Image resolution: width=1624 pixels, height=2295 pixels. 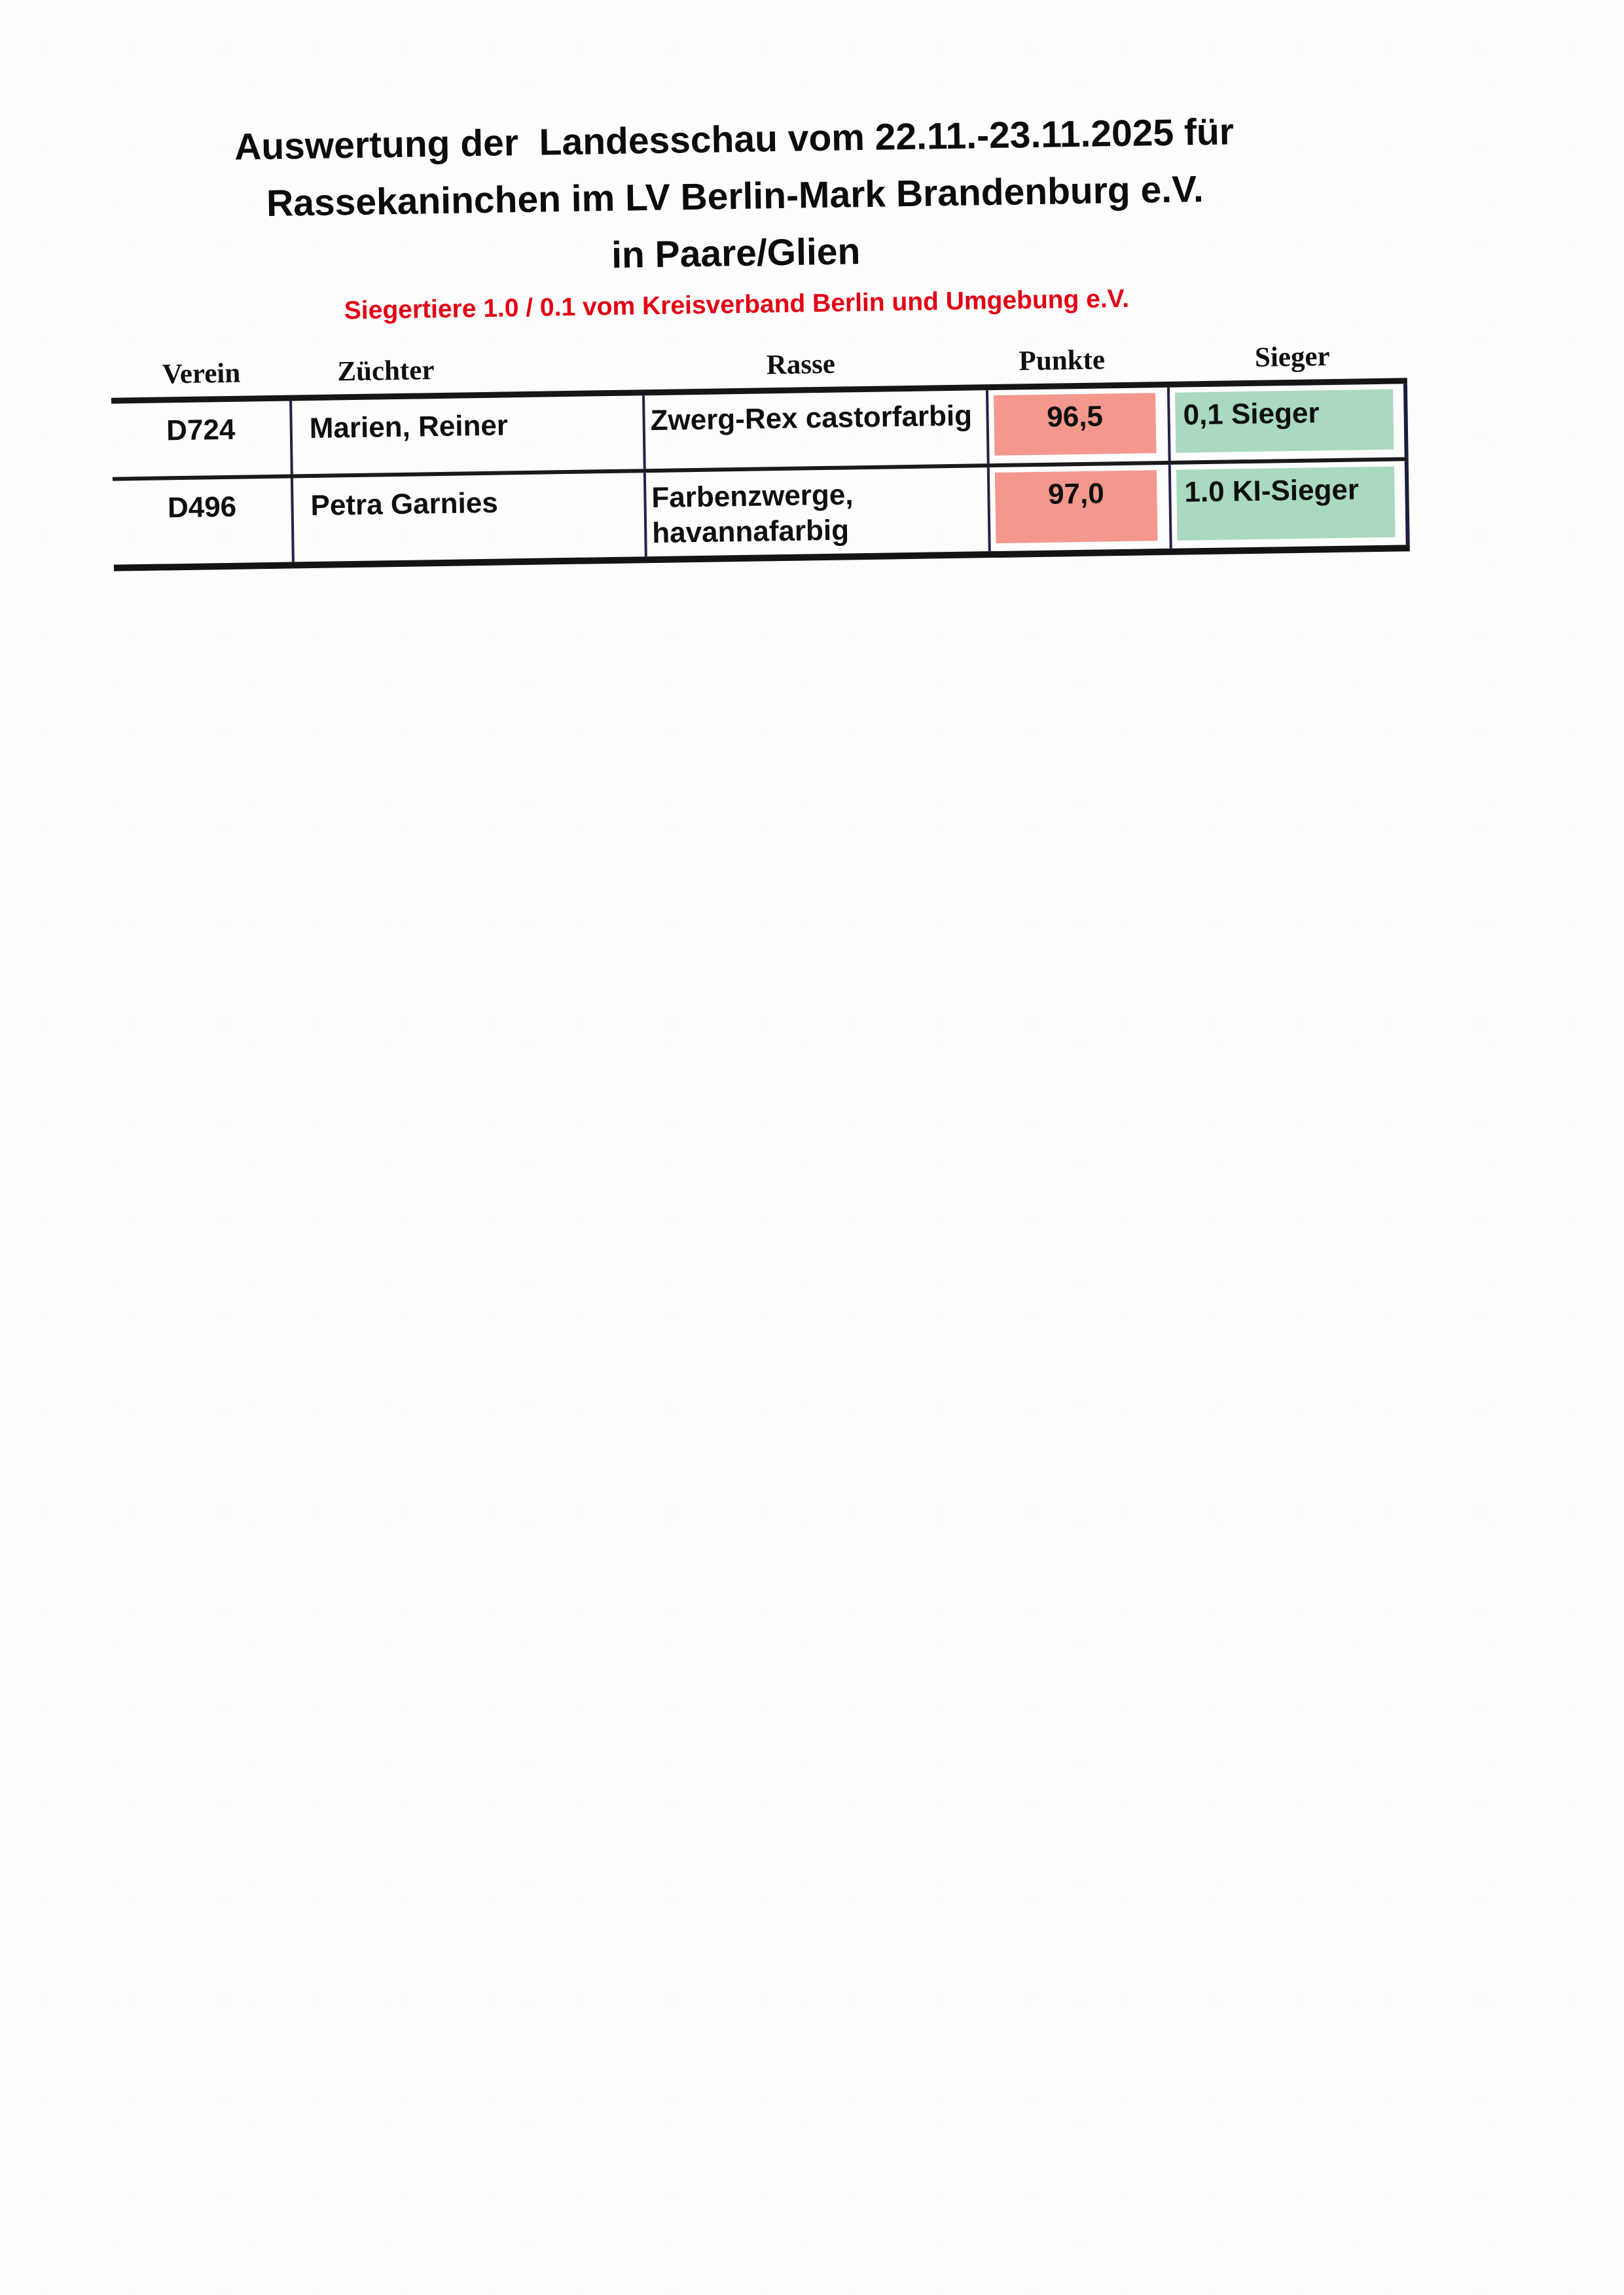 What do you see at coordinates (801, 365) in the screenshot?
I see `column-header-rasse: Rasse` at bounding box center [801, 365].